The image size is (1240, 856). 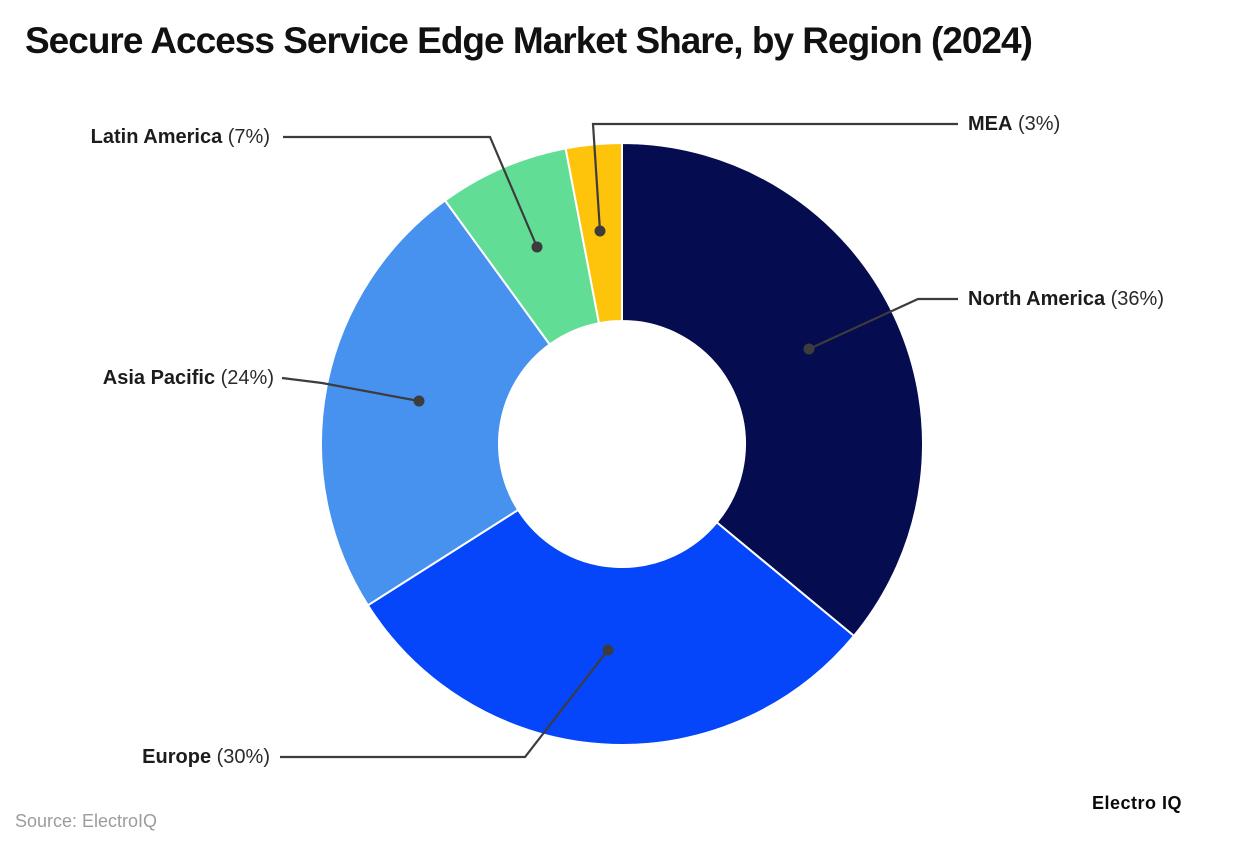 I want to click on region-percent: (30%), so click(x=243, y=757).